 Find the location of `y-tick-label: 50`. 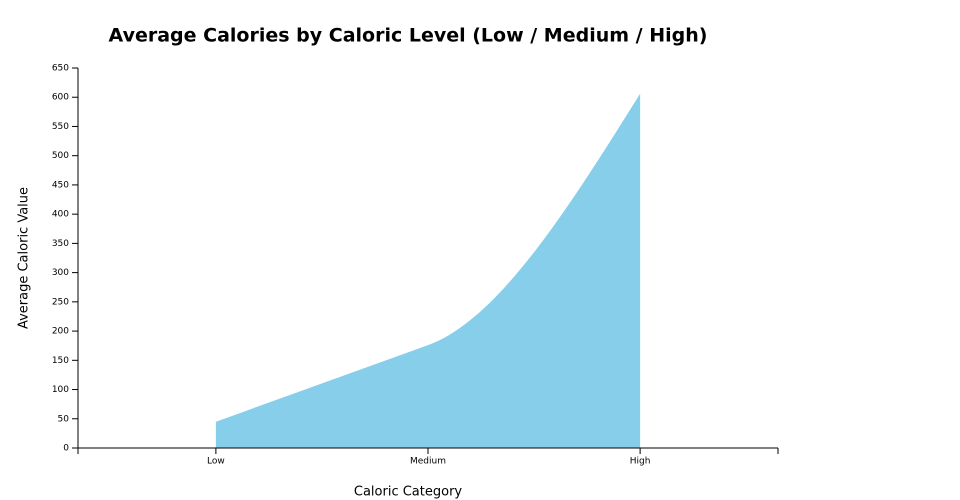

y-tick-label: 50 is located at coordinates (64, 419).